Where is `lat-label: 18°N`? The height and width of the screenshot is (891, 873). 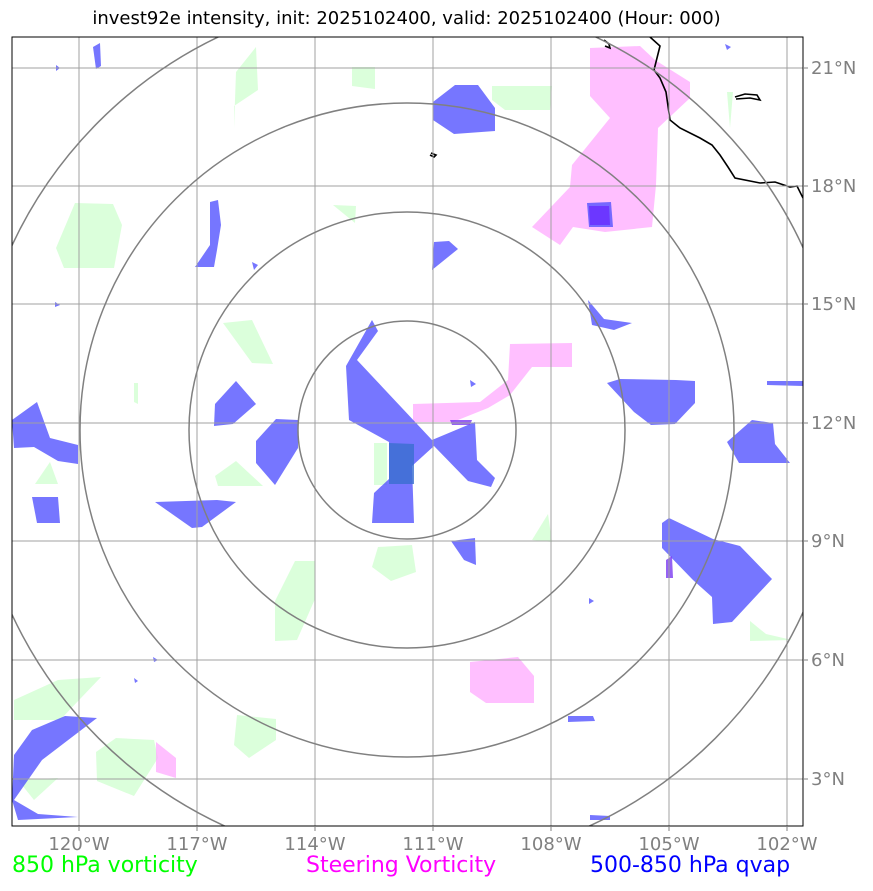
lat-label: 18°N is located at coordinates (833, 186).